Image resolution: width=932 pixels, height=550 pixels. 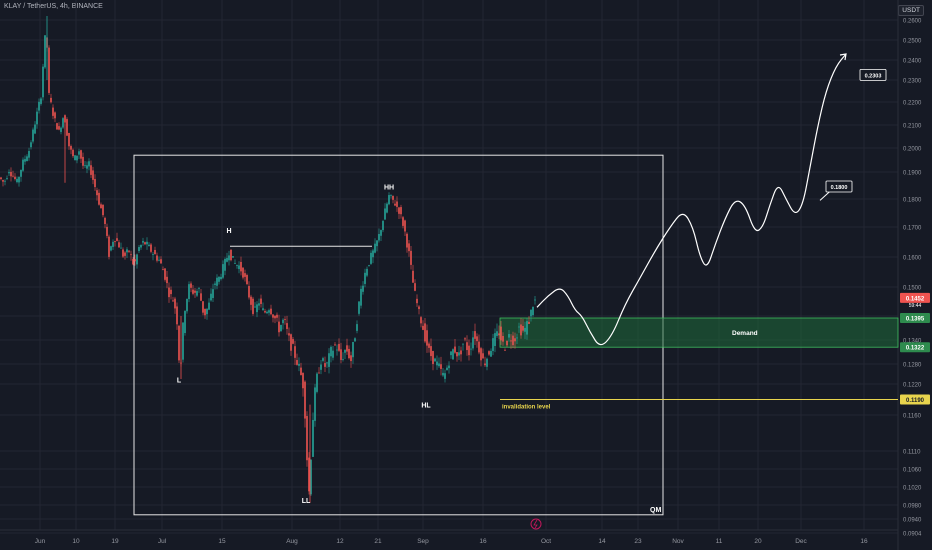 What do you see at coordinates (915, 349) in the screenshot?
I see `demand-bottom-tag: 0.1322` at bounding box center [915, 349].